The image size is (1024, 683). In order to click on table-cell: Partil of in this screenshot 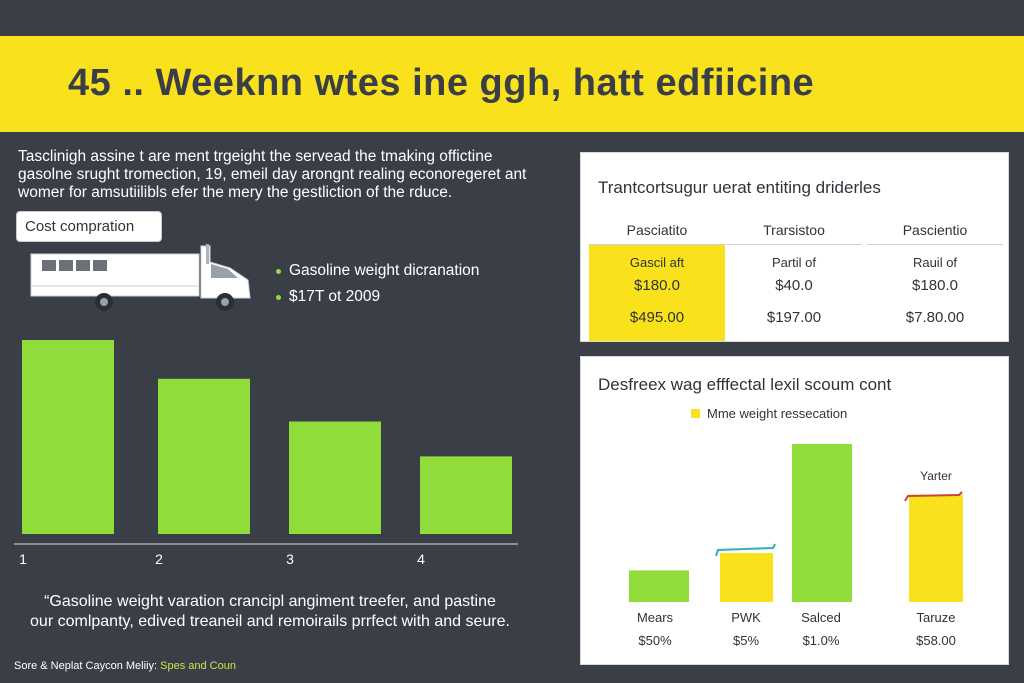, I will do `click(794, 262)`.